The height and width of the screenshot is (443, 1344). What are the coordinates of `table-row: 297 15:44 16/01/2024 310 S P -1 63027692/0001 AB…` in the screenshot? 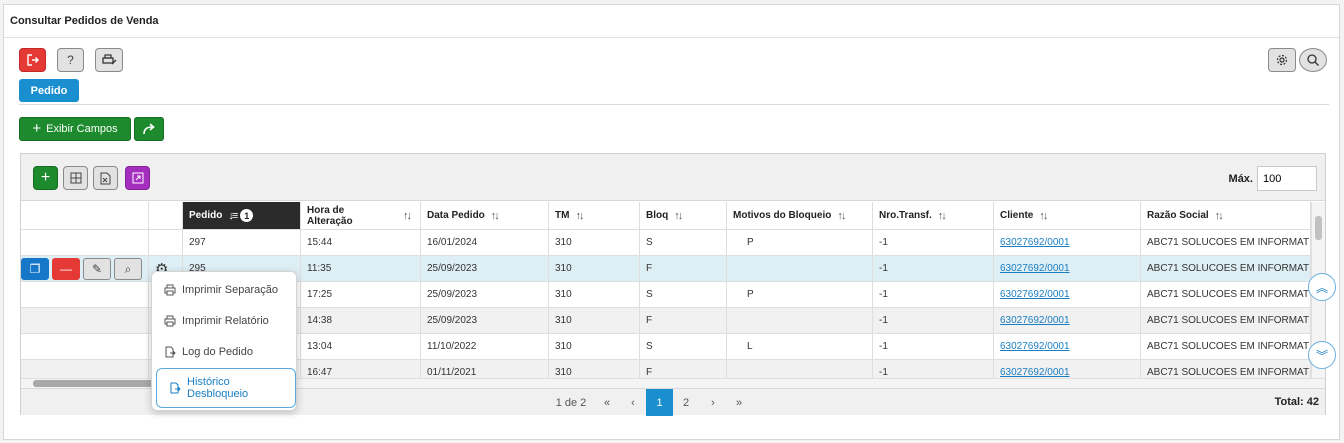 It's located at (666, 243).